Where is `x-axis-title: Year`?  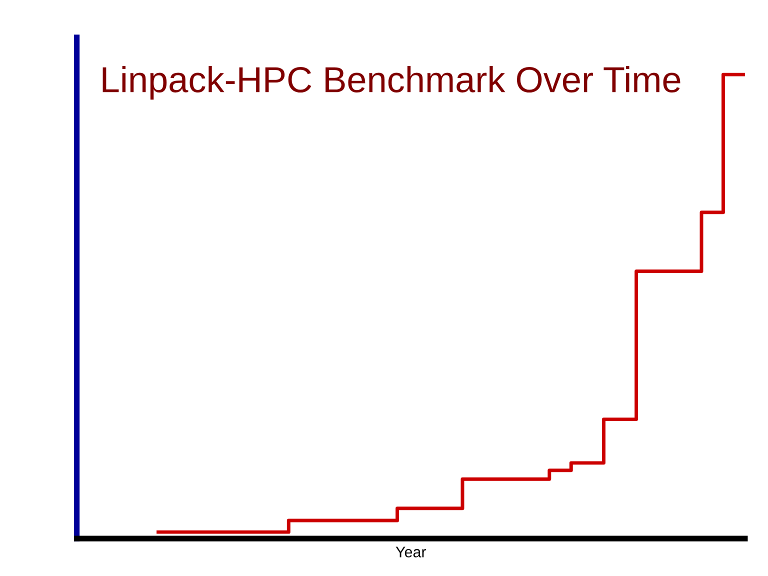 x-axis-title: Year is located at coordinates (411, 552).